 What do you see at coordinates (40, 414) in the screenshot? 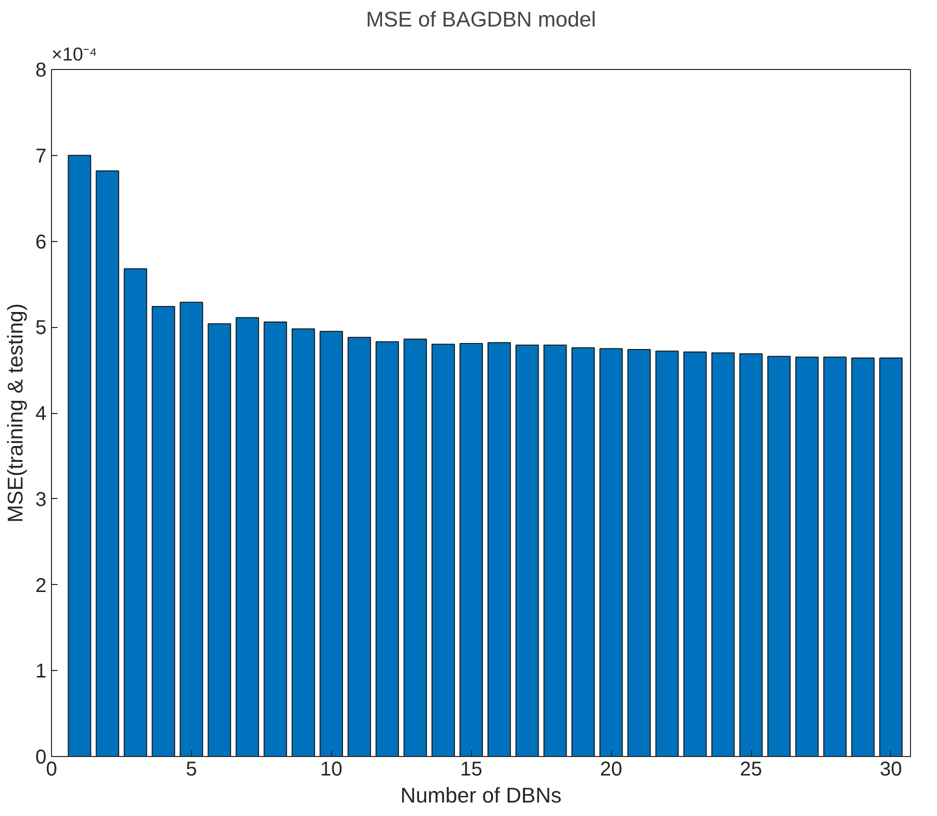
I see `y-tick-label: 4` at bounding box center [40, 414].